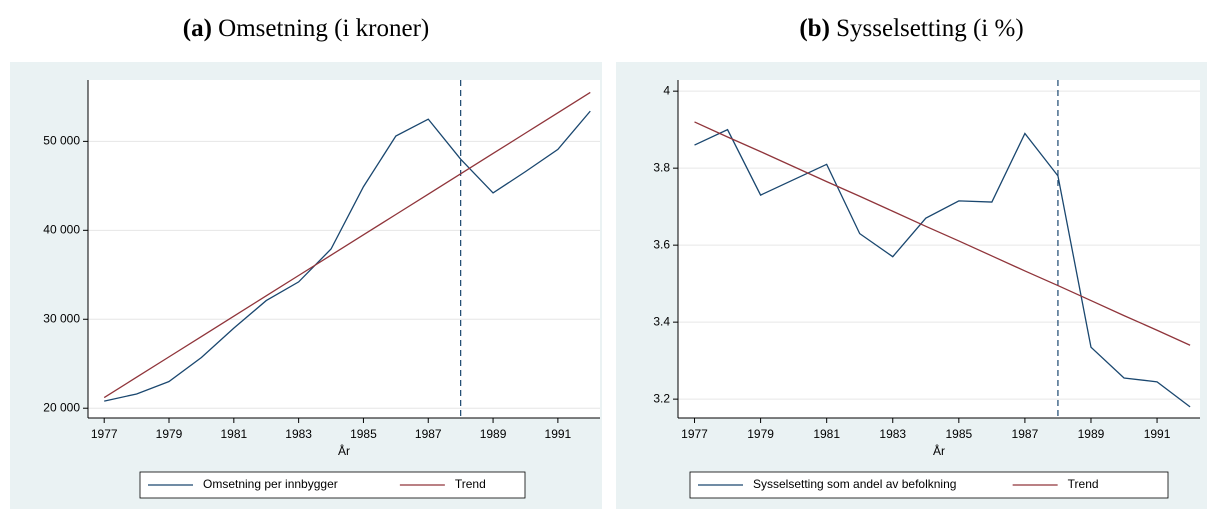 The image size is (1210, 511). What do you see at coordinates (661, 321) in the screenshot?
I see `y-tick-label: 3.4` at bounding box center [661, 321].